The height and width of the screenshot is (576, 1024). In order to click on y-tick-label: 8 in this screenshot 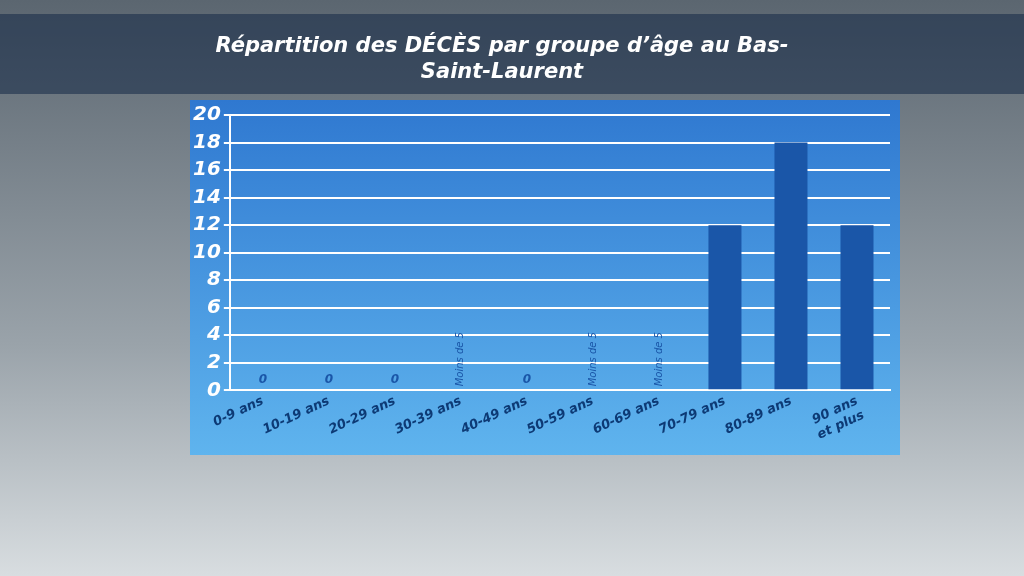, I will do `click(213, 278)`.